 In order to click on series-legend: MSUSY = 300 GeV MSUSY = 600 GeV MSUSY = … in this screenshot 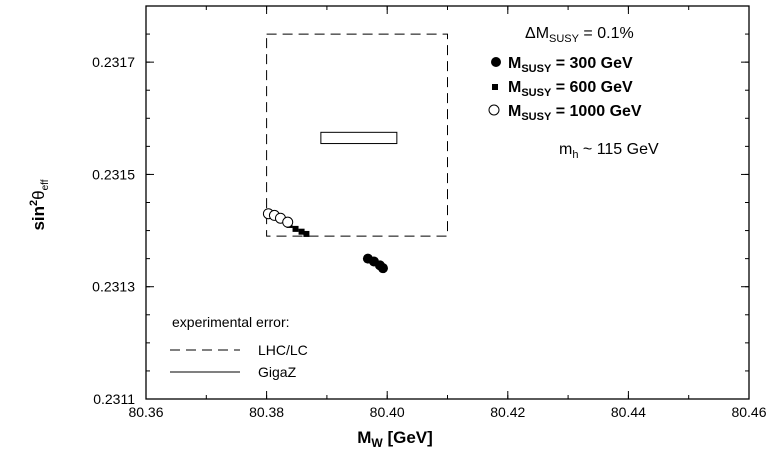, I will do `click(565, 89)`.